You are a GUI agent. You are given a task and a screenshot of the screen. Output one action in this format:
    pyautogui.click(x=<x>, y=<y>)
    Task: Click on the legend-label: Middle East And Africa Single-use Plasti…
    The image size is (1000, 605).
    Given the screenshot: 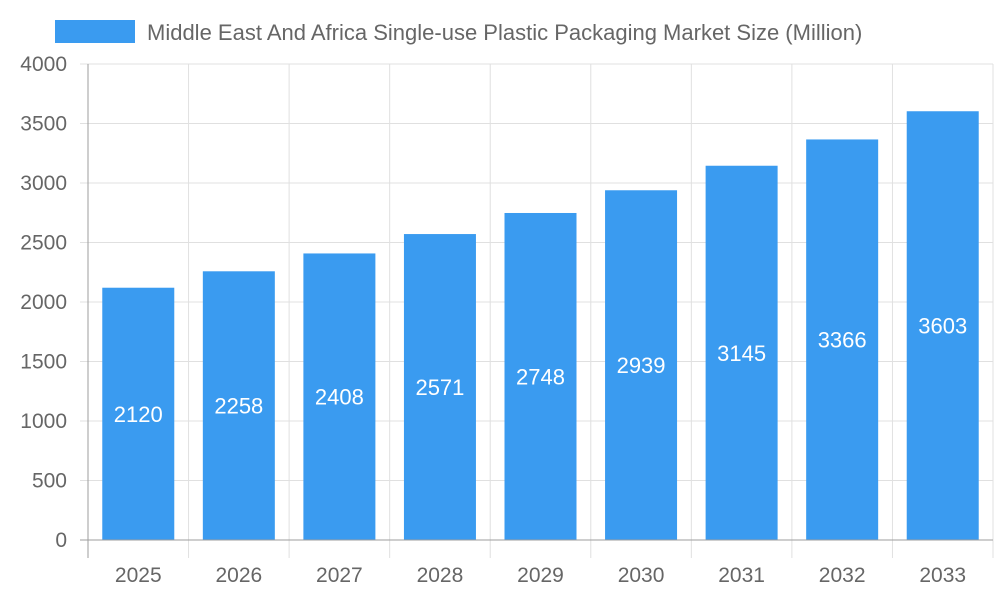 What is the action you would take?
    pyautogui.click(x=504, y=32)
    